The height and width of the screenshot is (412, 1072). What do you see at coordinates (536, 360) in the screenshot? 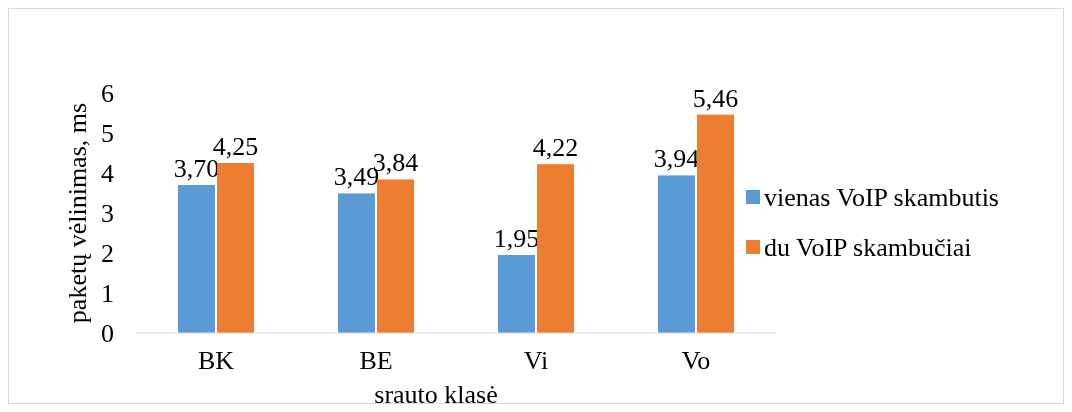
I see `x-tick-label: Vi` at bounding box center [536, 360].